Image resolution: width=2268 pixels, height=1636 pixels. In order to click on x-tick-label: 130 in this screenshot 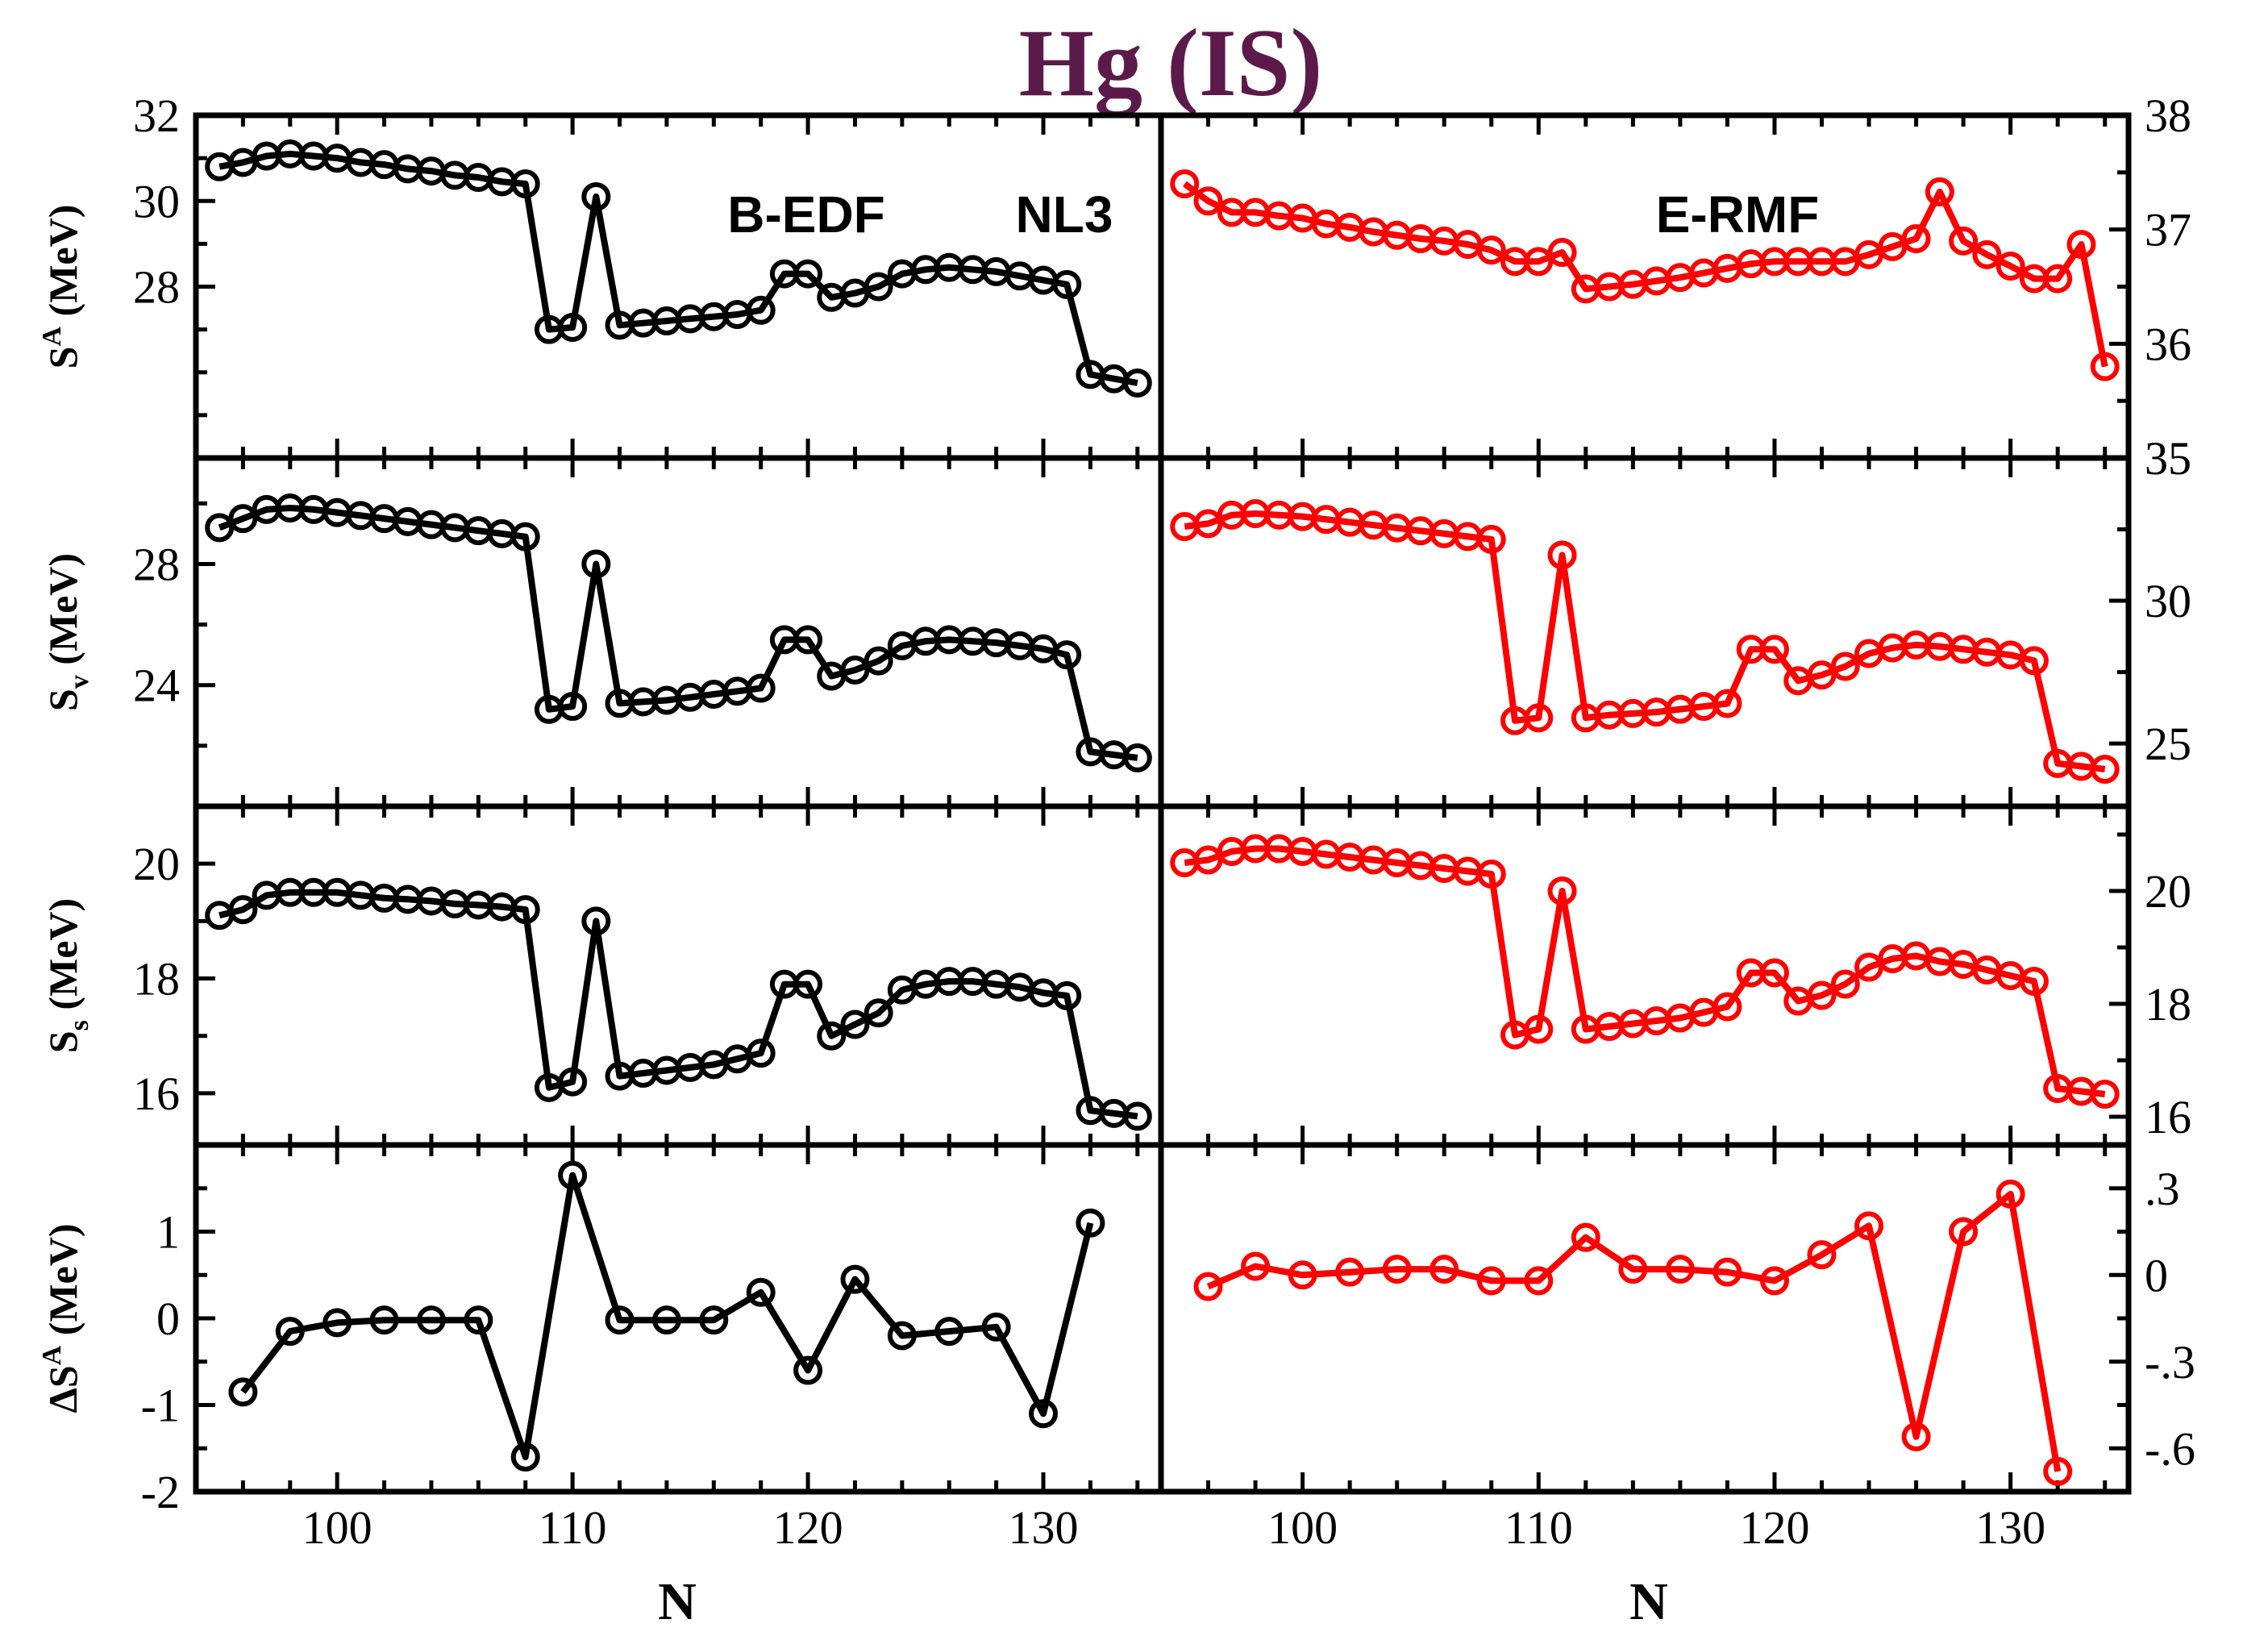, I will do `click(1044, 1527)`.